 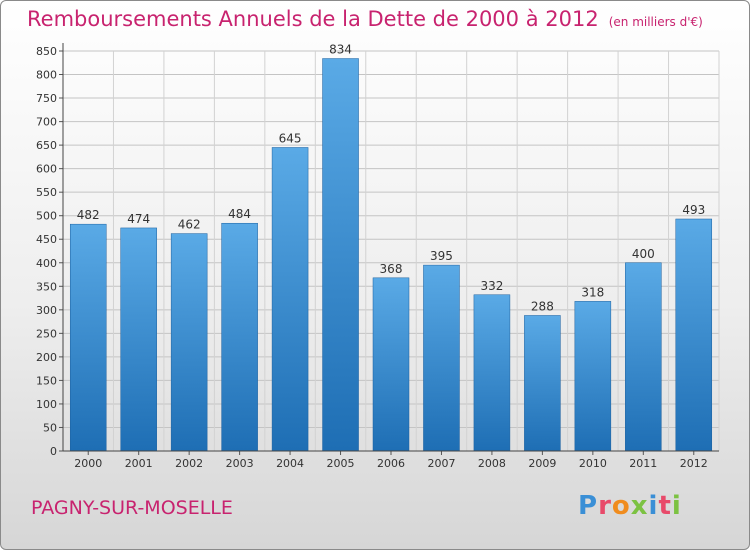 I want to click on bar-2003, so click(x=239, y=337).